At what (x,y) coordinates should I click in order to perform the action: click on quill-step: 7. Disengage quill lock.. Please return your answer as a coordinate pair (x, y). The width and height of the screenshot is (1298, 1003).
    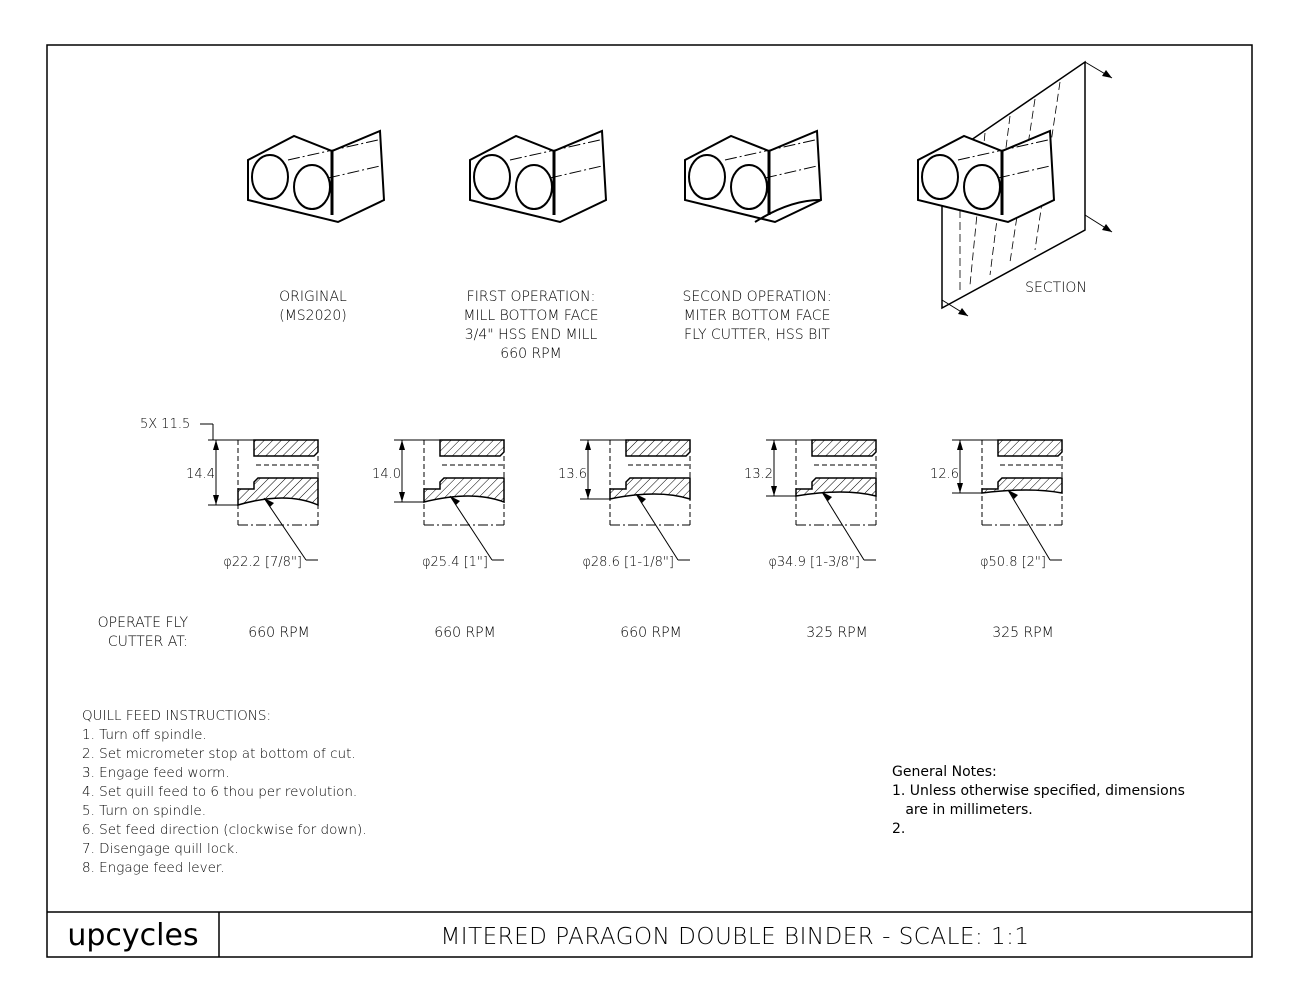
    Looking at the image, I should click on (160, 849).